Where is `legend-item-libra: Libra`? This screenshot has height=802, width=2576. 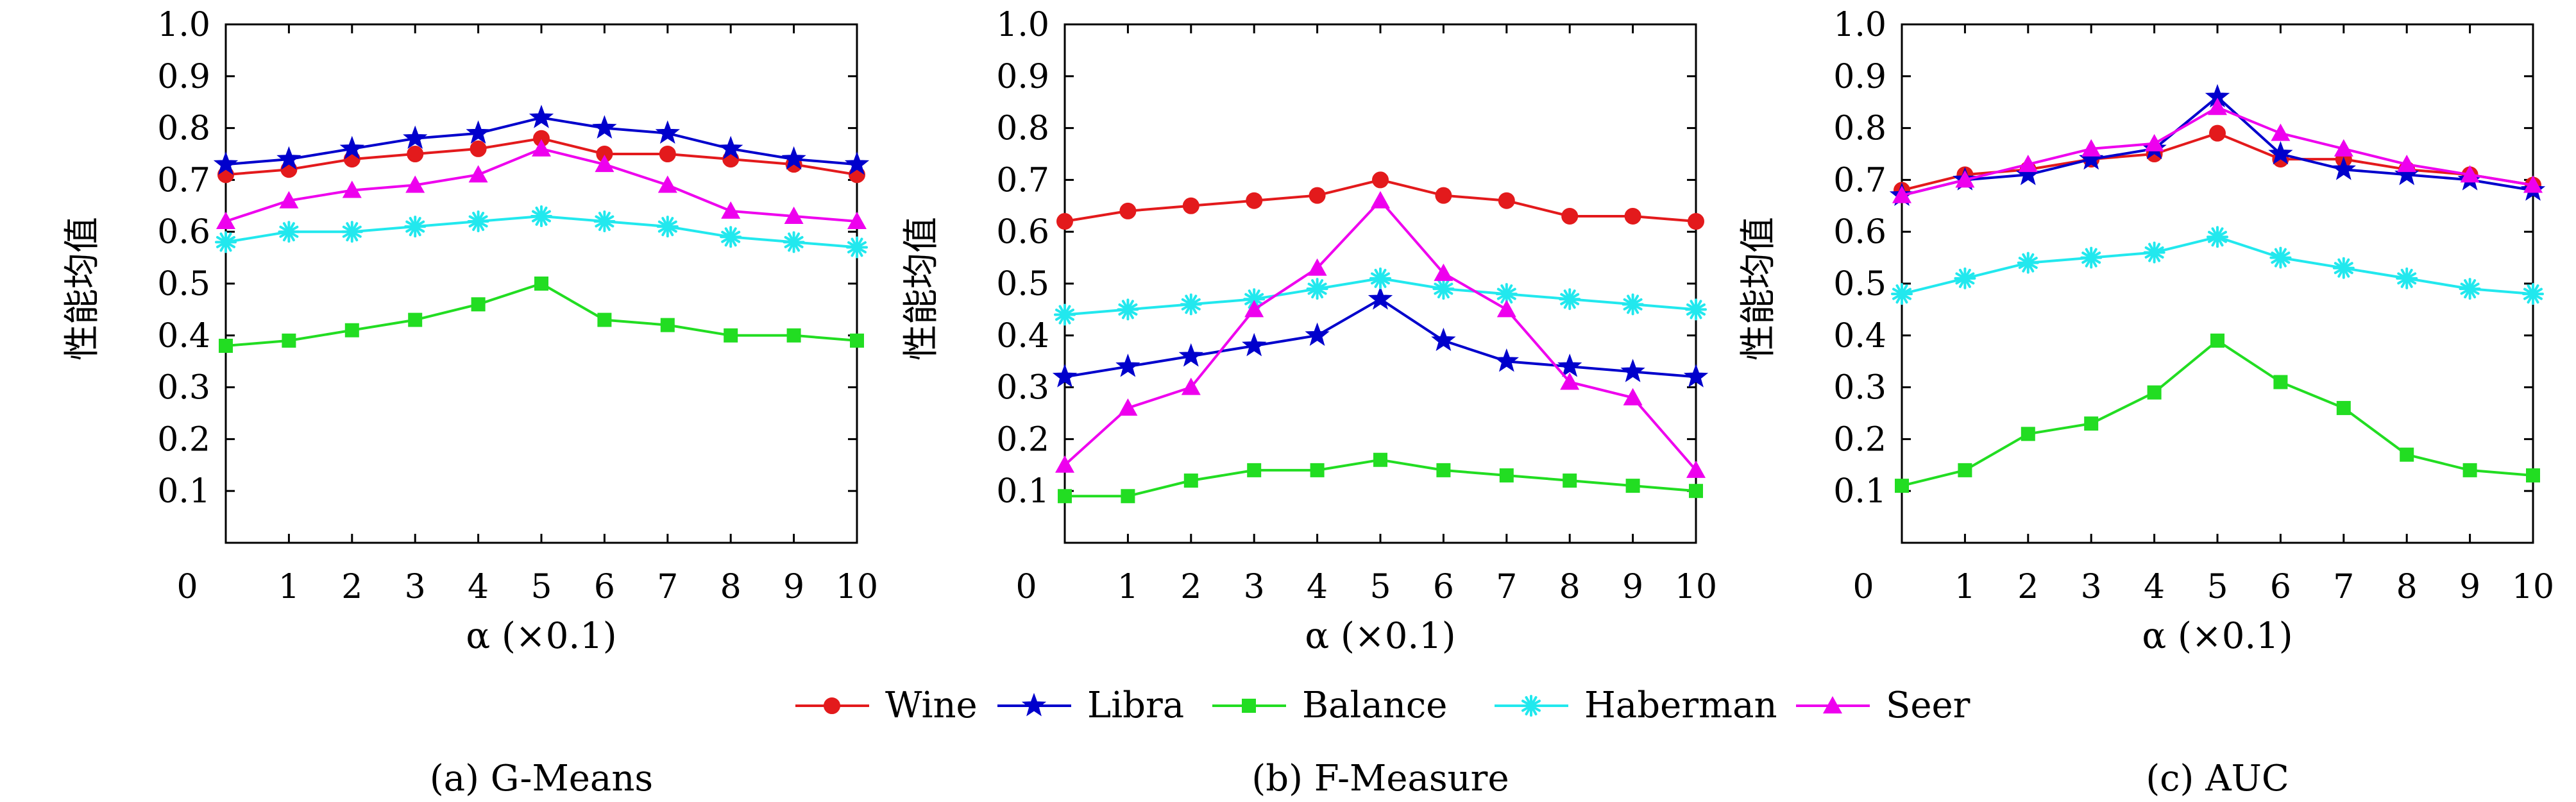
legend-item-libra: Libra is located at coordinates (1090, 705).